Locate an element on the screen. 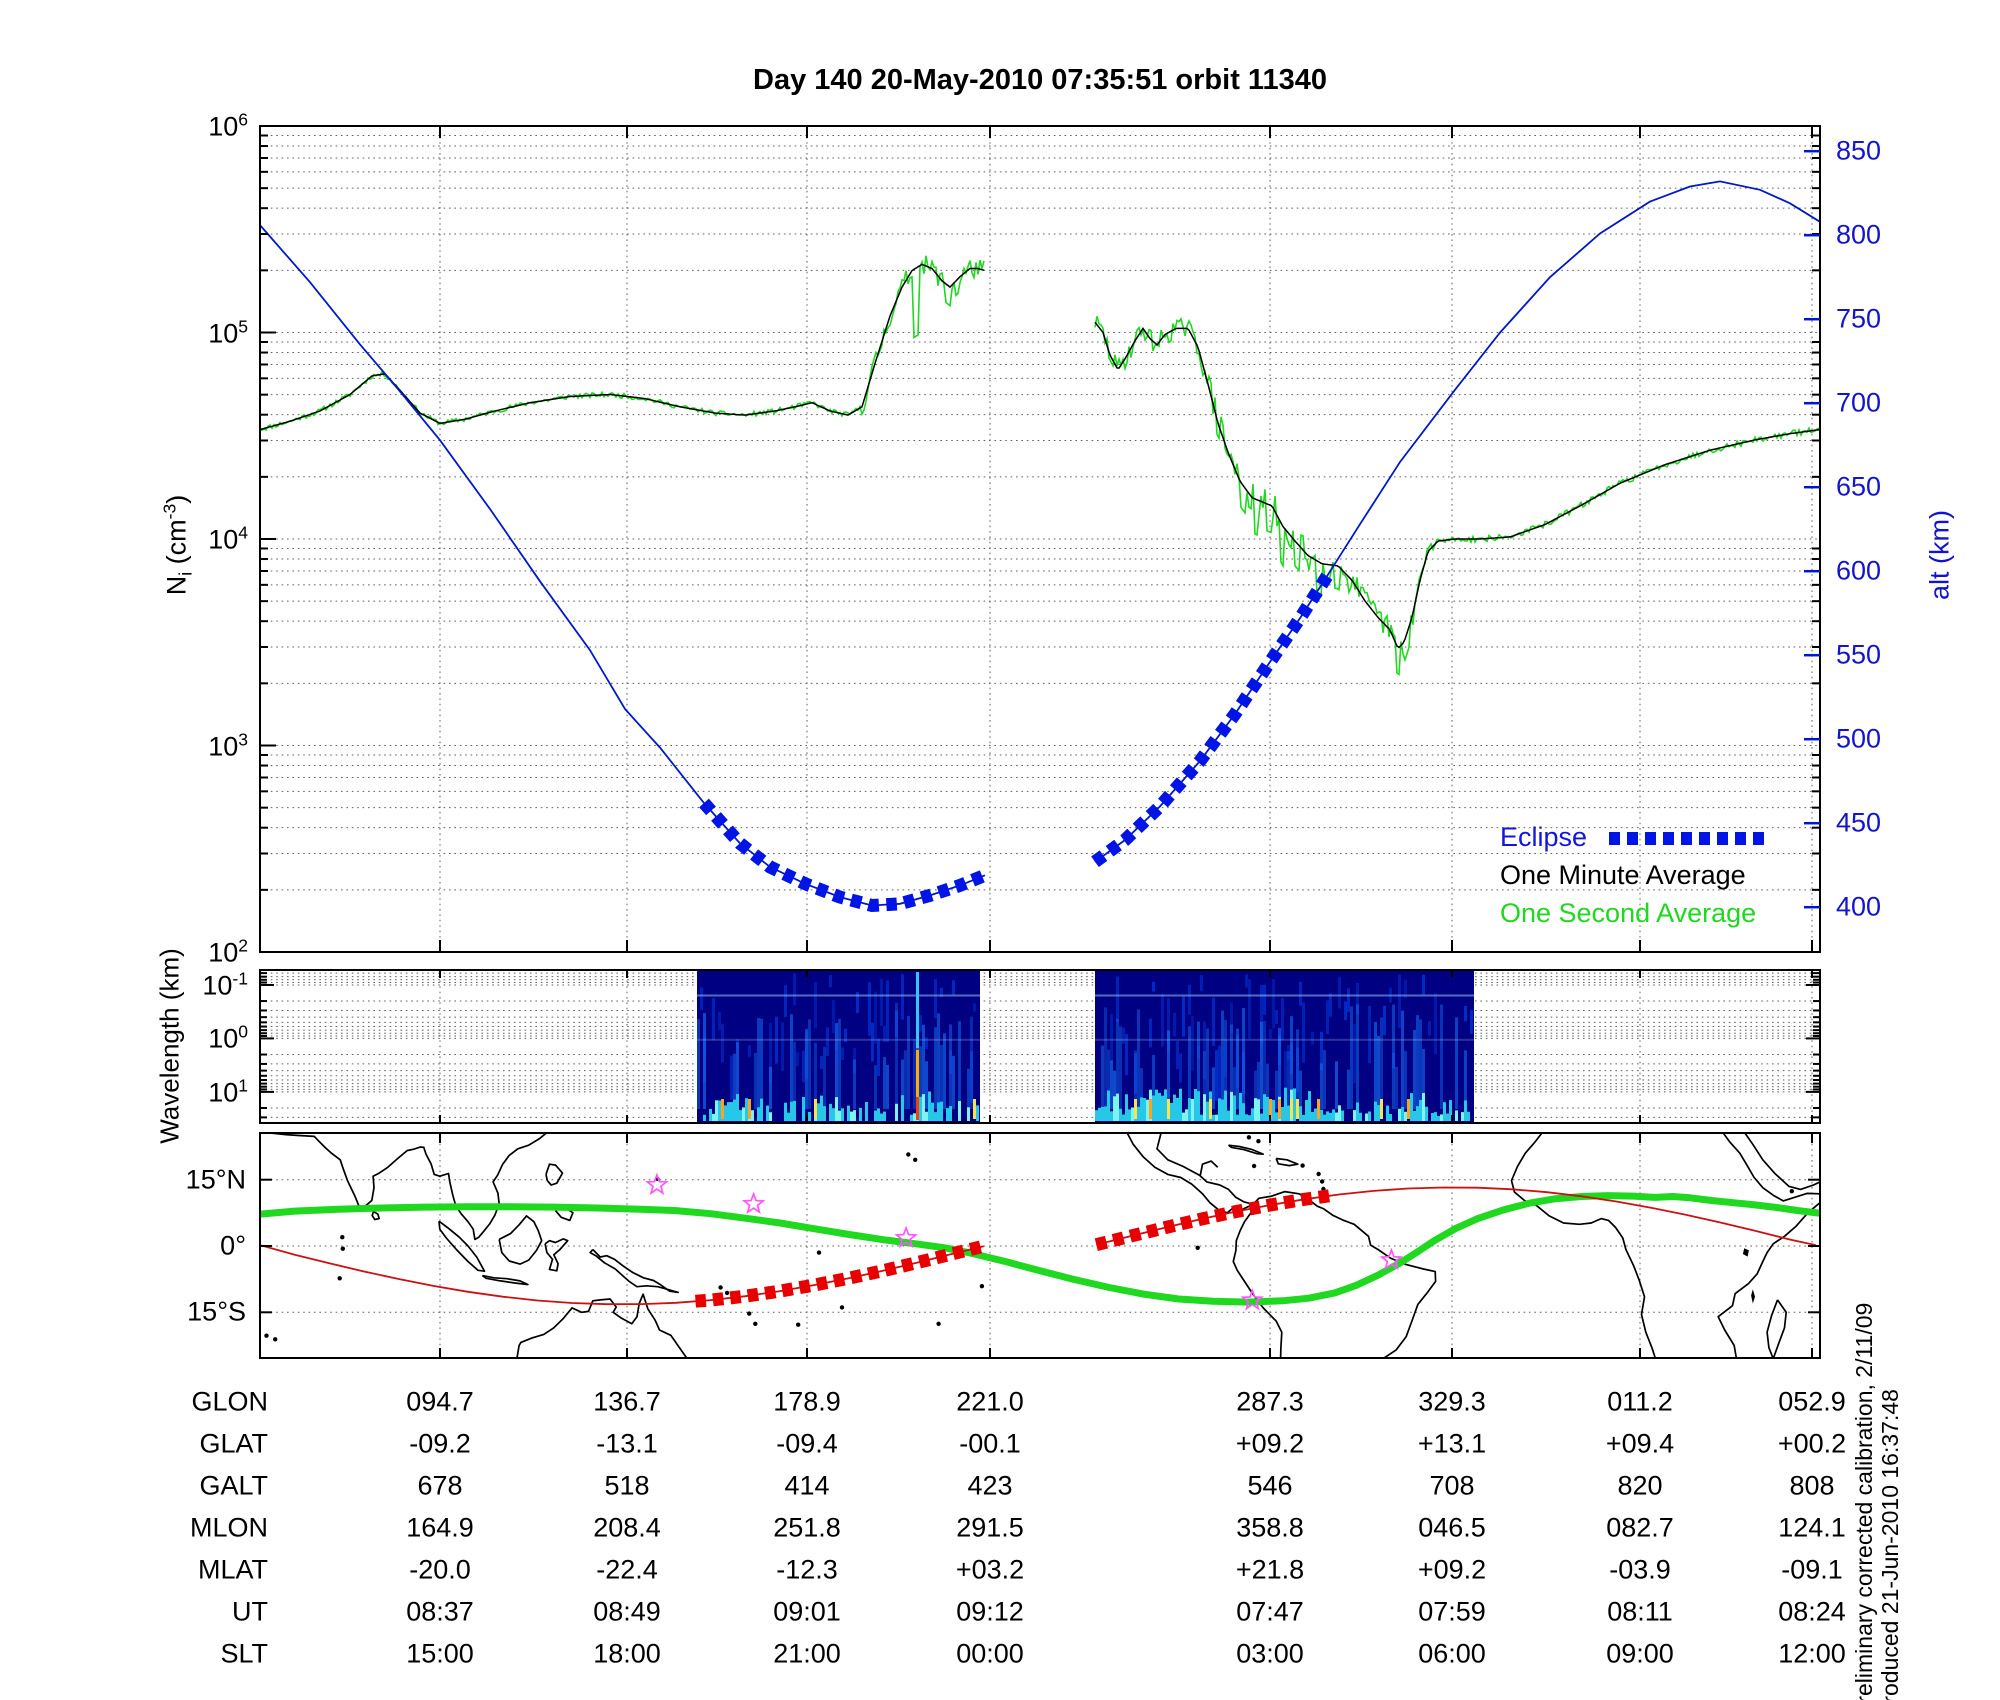  table-value: +03.2 is located at coordinates (990, 1569).